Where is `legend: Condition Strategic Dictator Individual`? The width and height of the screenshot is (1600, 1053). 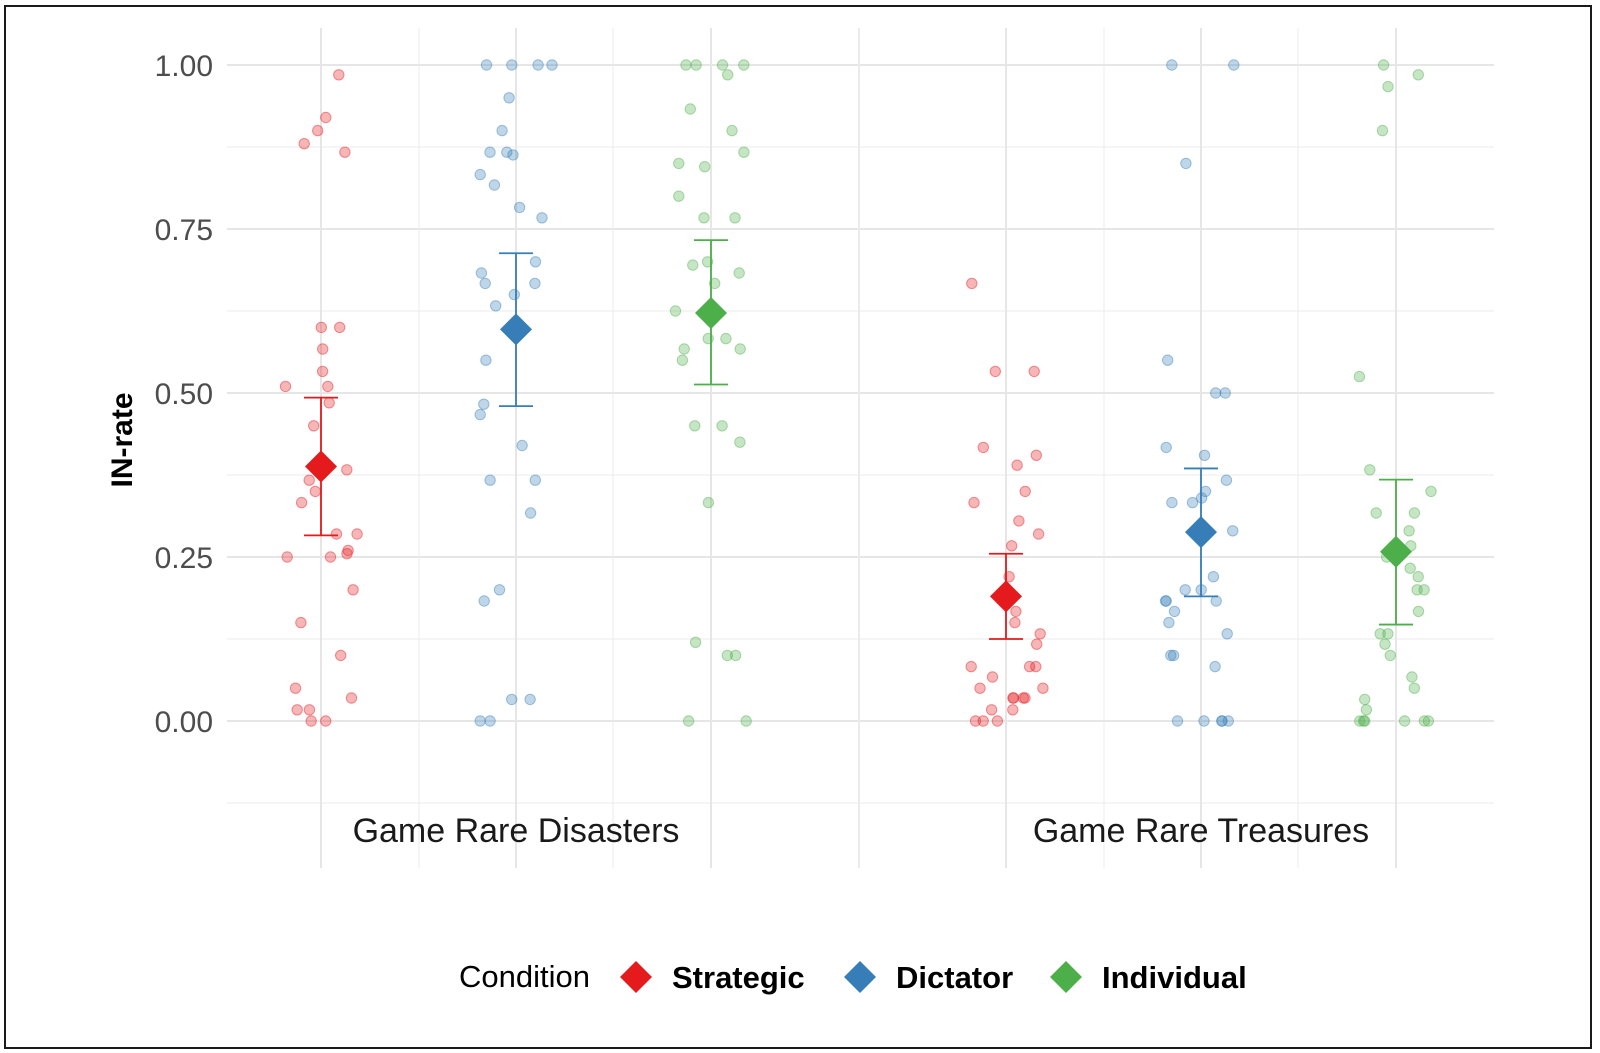
legend: Condition Strategic Dictator Individual is located at coordinates (853, 977).